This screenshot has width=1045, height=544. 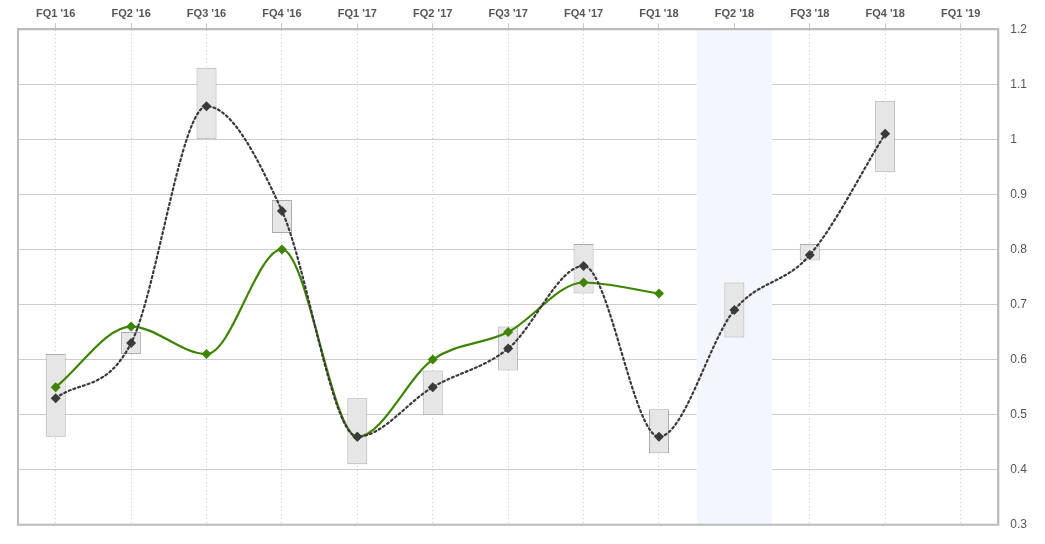 I want to click on x-tick-label: FQ1 '17, so click(x=357, y=12).